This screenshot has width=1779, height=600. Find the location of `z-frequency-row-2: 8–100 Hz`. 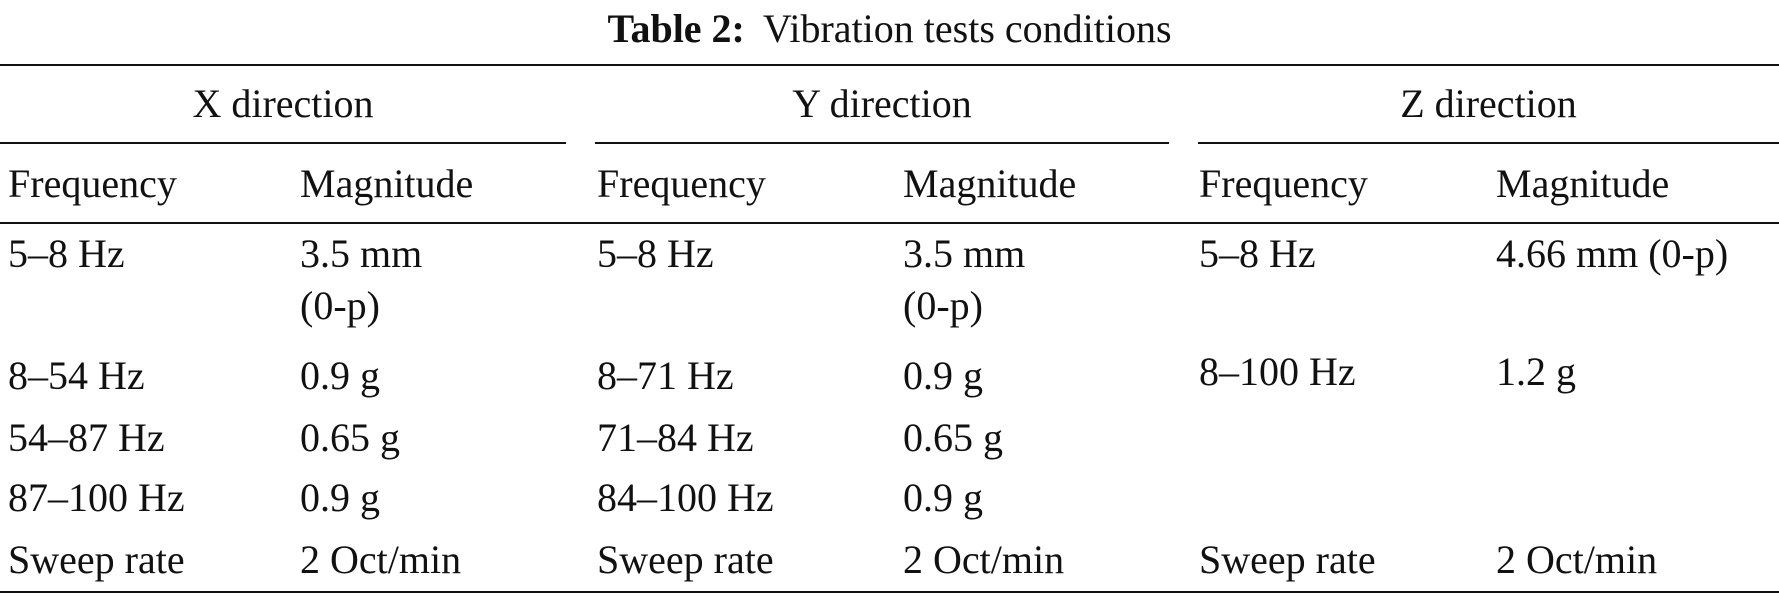

z-frequency-row-2: 8–100 Hz is located at coordinates (1277, 371).